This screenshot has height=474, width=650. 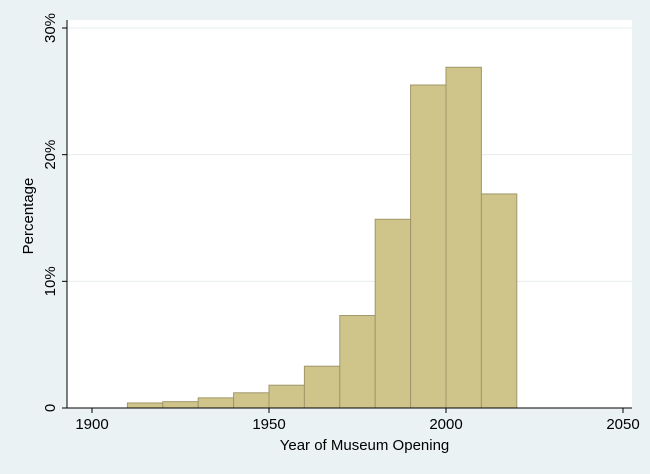 I want to click on y-tick-label: 10%, so click(x=50, y=281).